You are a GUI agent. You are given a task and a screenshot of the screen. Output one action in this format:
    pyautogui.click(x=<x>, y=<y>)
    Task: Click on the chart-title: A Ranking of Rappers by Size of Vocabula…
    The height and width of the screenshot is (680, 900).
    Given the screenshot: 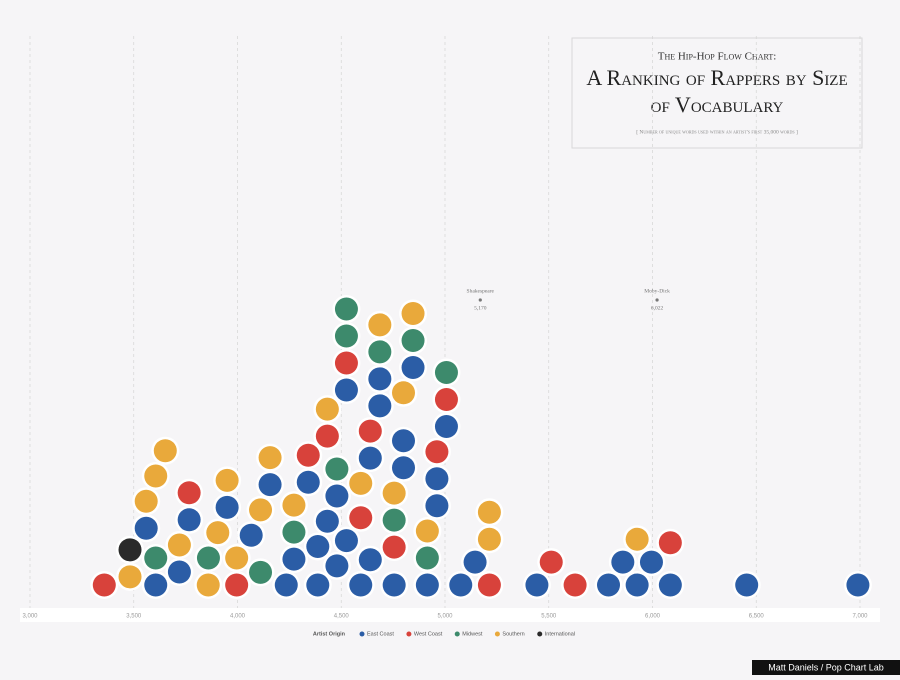 What is the action you would take?
    pyautogui.click(x=717, y=91)
    